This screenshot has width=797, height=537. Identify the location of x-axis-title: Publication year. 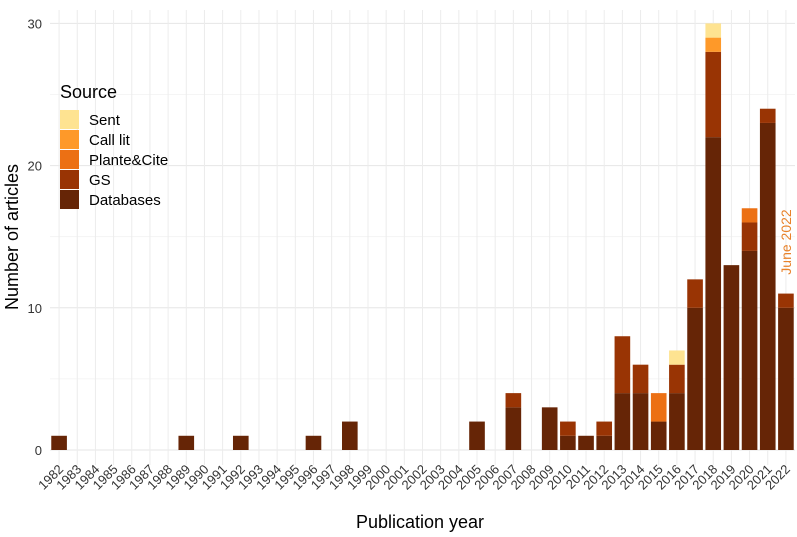
(420, 522).